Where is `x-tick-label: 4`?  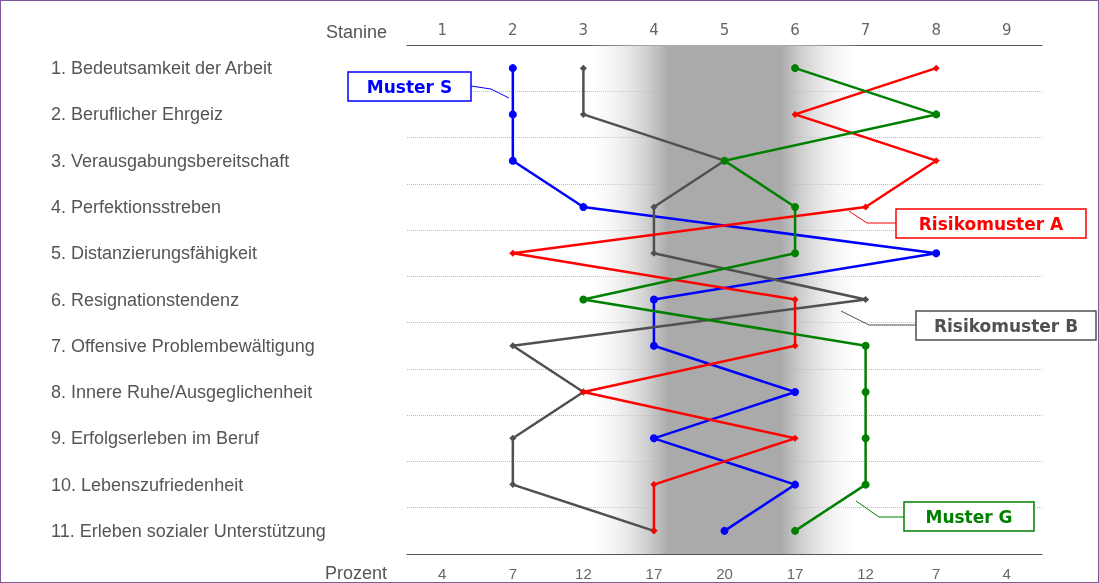 x-tick-label: 4 is located at coordinates (654, 29).